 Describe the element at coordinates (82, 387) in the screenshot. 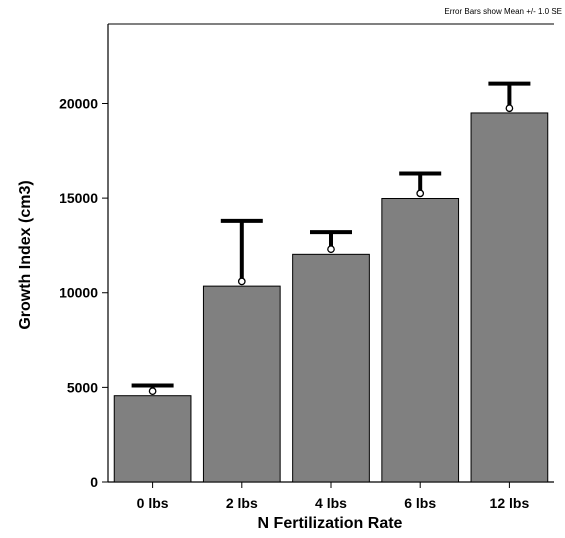

I see `y-tick-label: 5000` at that location.